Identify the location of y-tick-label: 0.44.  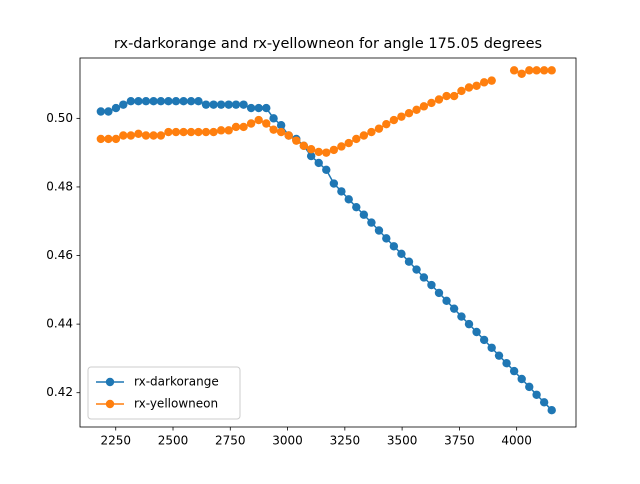
(59, 324).